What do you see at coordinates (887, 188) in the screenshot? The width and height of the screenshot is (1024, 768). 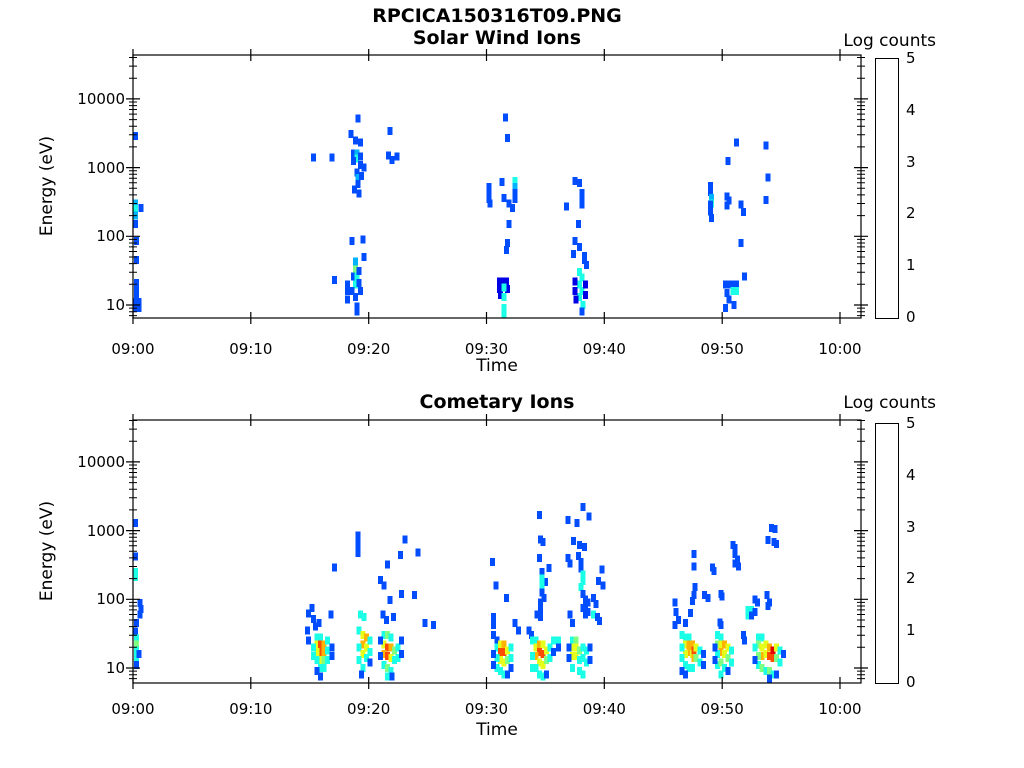 I see `colorbar-top` at bounding box center [887, 188].